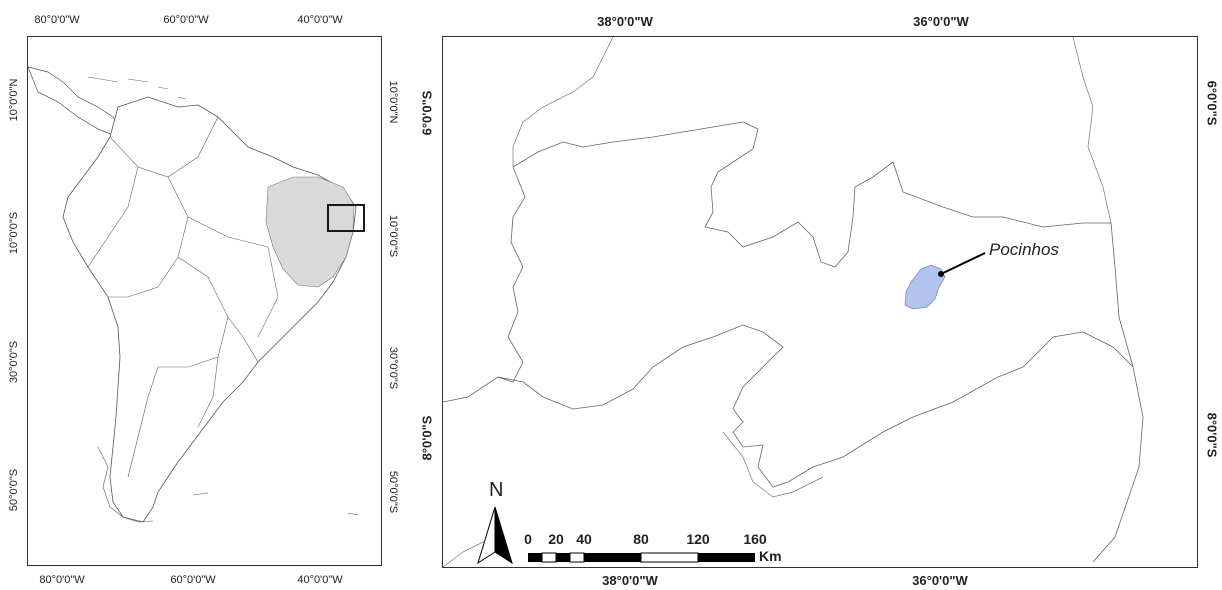 Image resolution: width=1222 pixels, height=590 pixels. Describe the element at coordinates (186, 20) in the screenshot. I see `overview-top-lon-label: 60°0'0"W` at that location.